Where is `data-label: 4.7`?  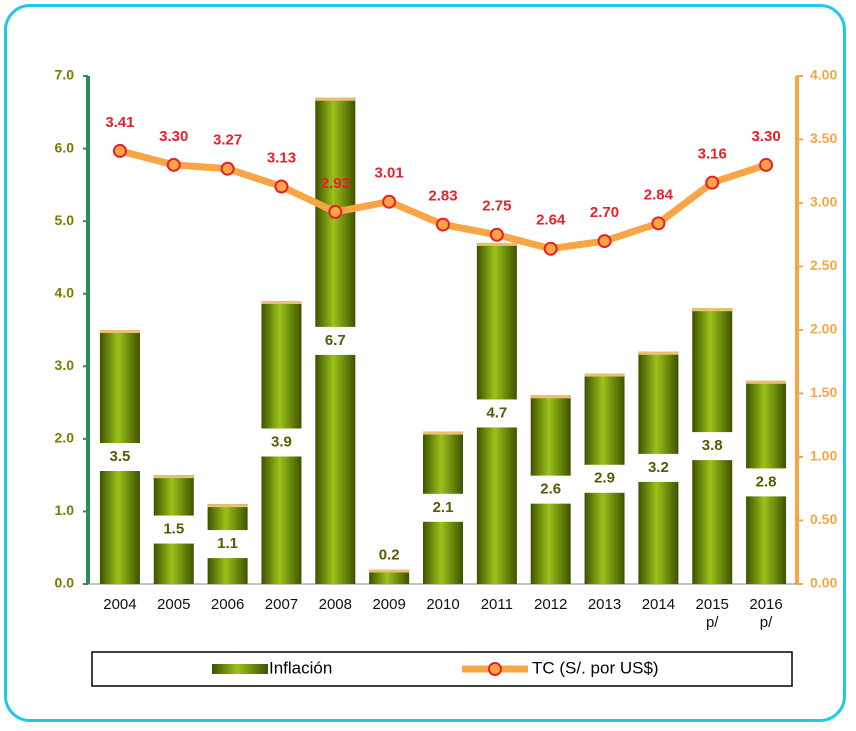 data-label: 4.7 is located at coordinates (496, 412).